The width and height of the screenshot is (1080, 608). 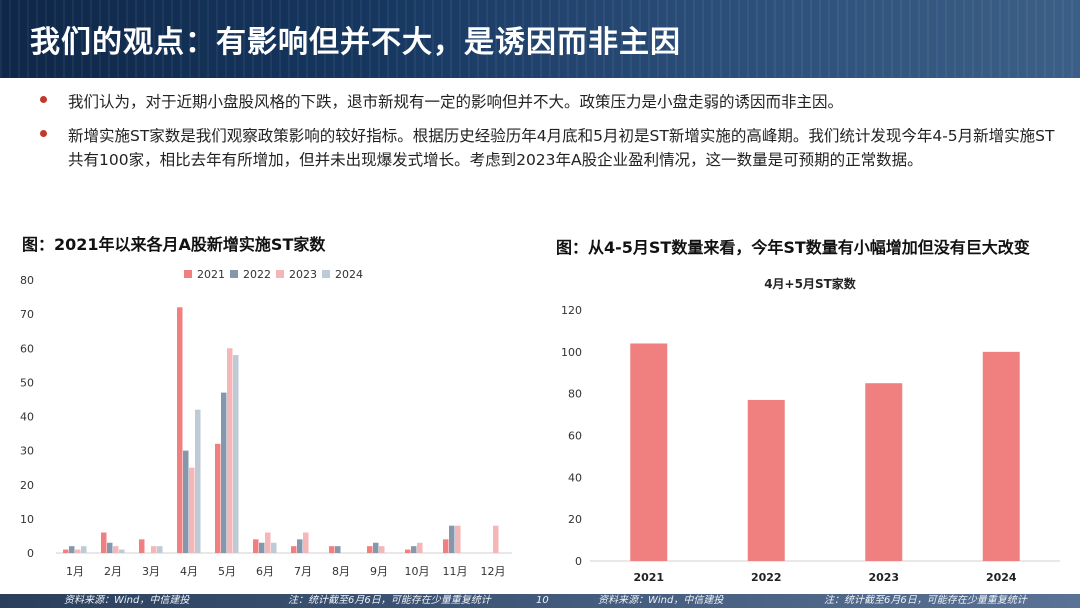 I want to click on slide-title: 我们的观点：有影响但并不大，是诱因而非主因, so click(x=355, y=42).